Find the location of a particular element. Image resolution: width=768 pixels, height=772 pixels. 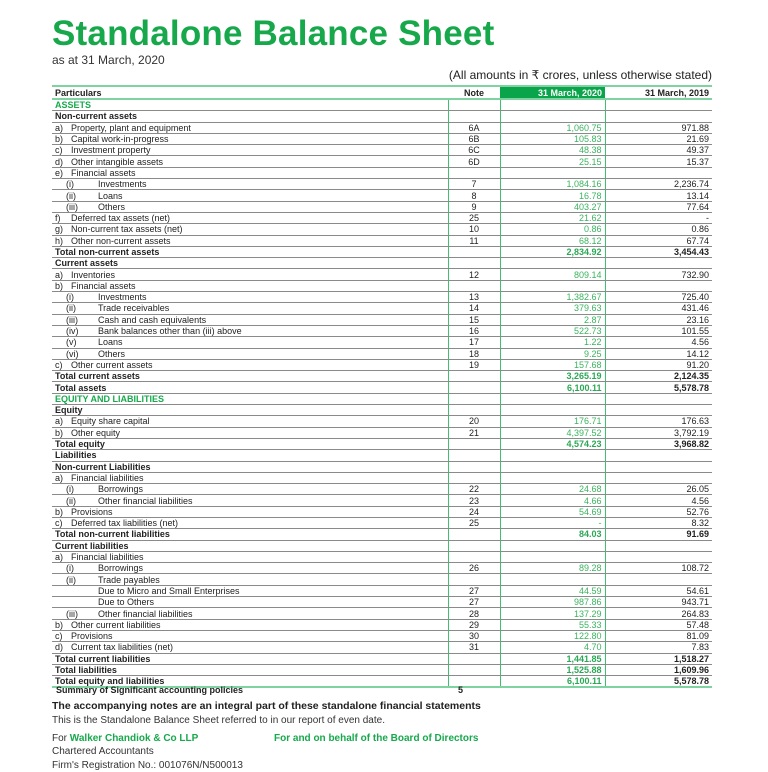

row-value-2019: 57.48 is located at coordinates (658, 625).